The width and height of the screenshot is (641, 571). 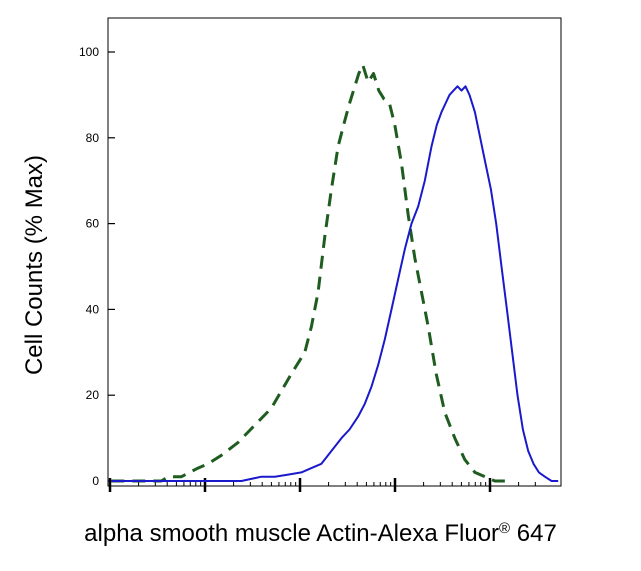 I want to click on y-tick-label: 80, so click(x=93, y=138).